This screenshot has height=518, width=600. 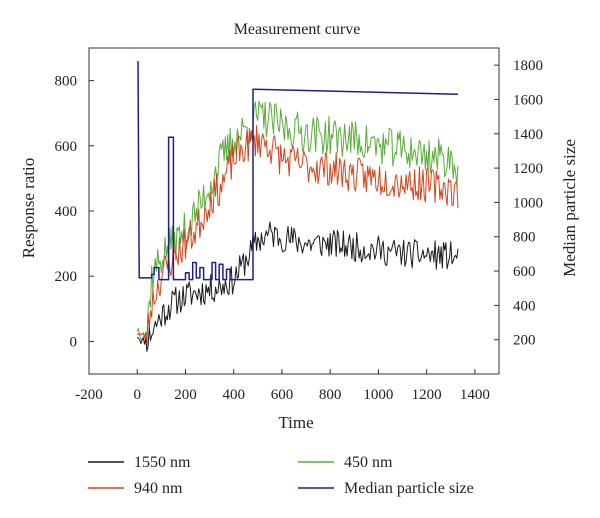 I want to click on legend-label: Median particle size, so click(x=409, y=488).